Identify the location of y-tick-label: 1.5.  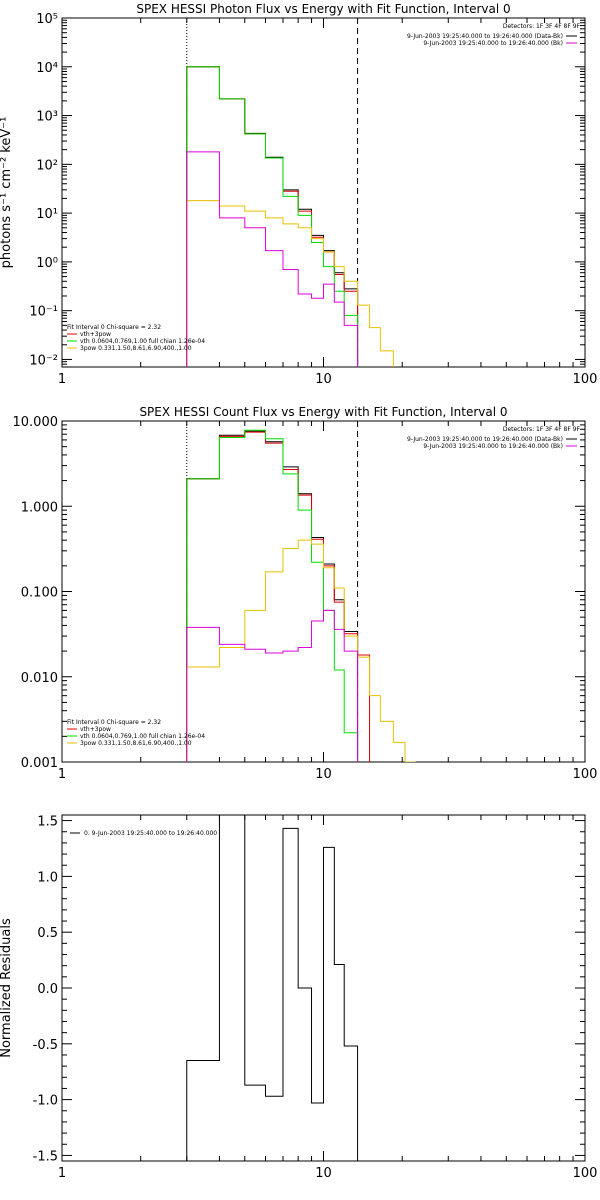
(47, 822).